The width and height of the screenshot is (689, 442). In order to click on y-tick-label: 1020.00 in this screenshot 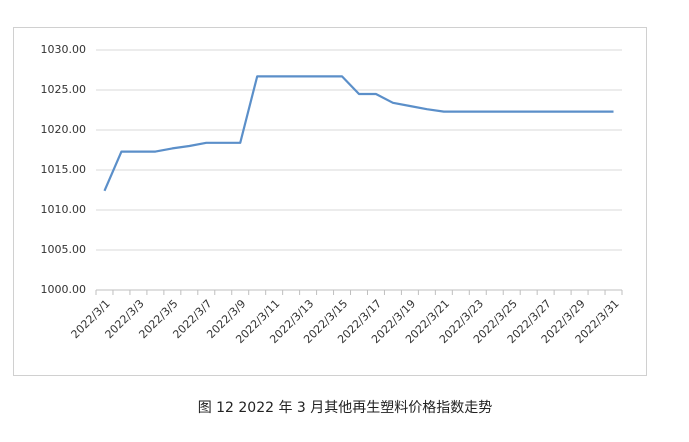, I will do `click(64, 129)`.